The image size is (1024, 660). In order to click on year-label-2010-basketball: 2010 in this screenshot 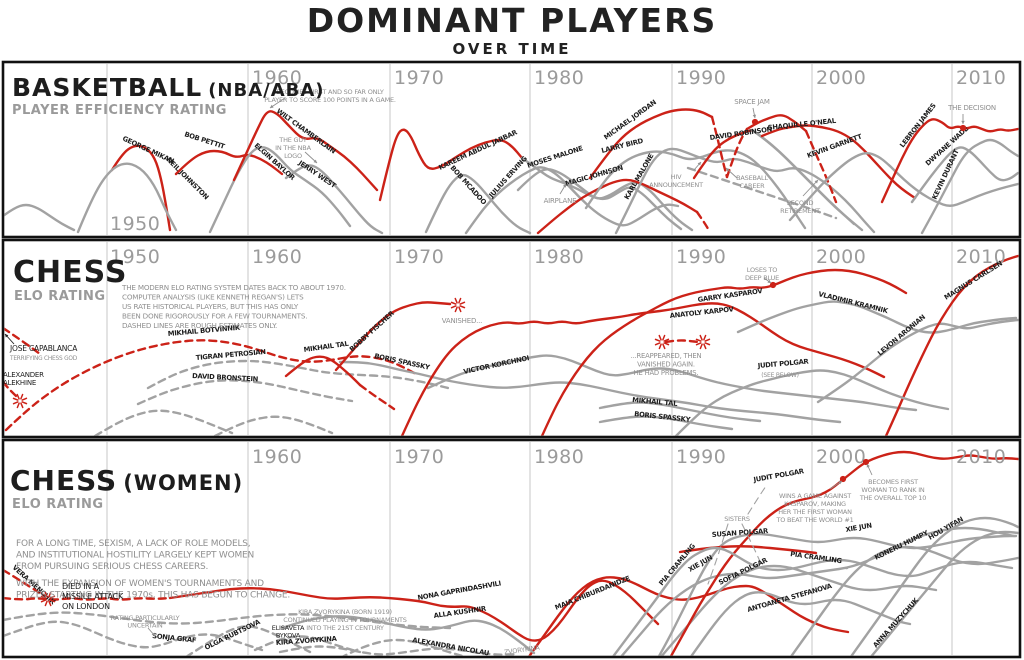, I will do `click(981, 78)`.